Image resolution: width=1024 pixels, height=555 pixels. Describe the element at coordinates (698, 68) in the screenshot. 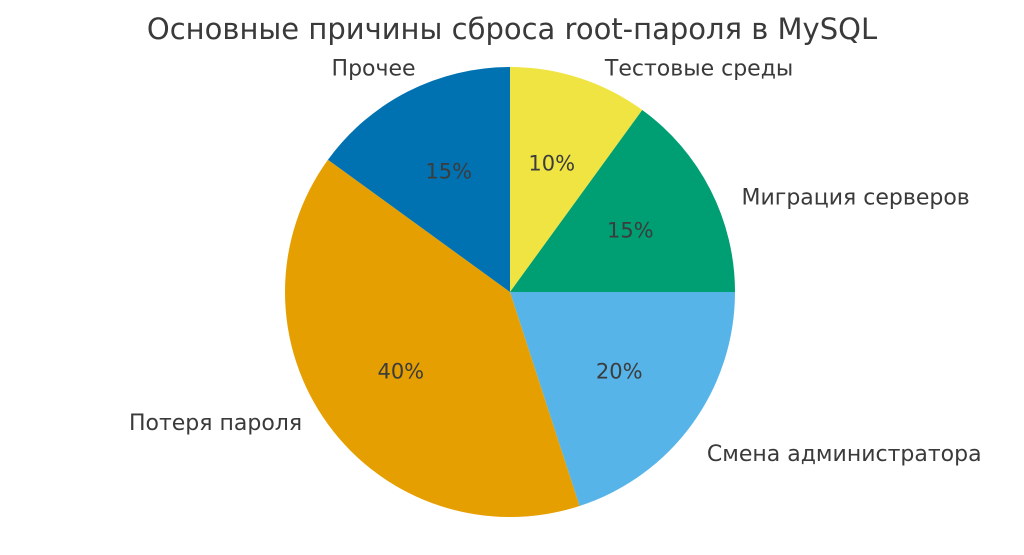

I see `pie-category-label-1: Тестовые среды` at that location.